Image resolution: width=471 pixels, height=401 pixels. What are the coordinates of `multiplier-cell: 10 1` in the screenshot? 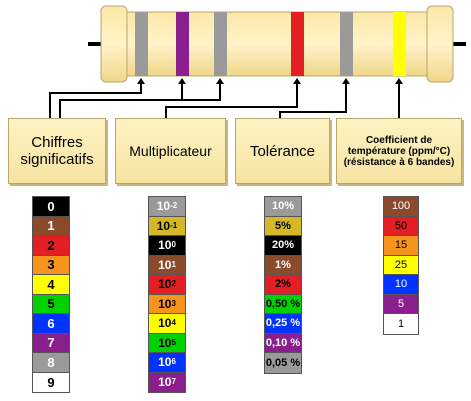 It's located at (167, 265).